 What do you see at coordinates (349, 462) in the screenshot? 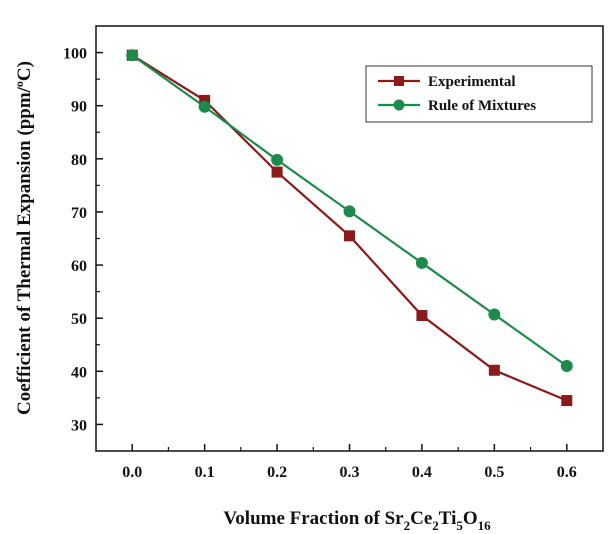
I see `x-axis: 0.0 0.1 0.2 0.3 0.4 0.5 0.6` at bounding box center [349, 462].